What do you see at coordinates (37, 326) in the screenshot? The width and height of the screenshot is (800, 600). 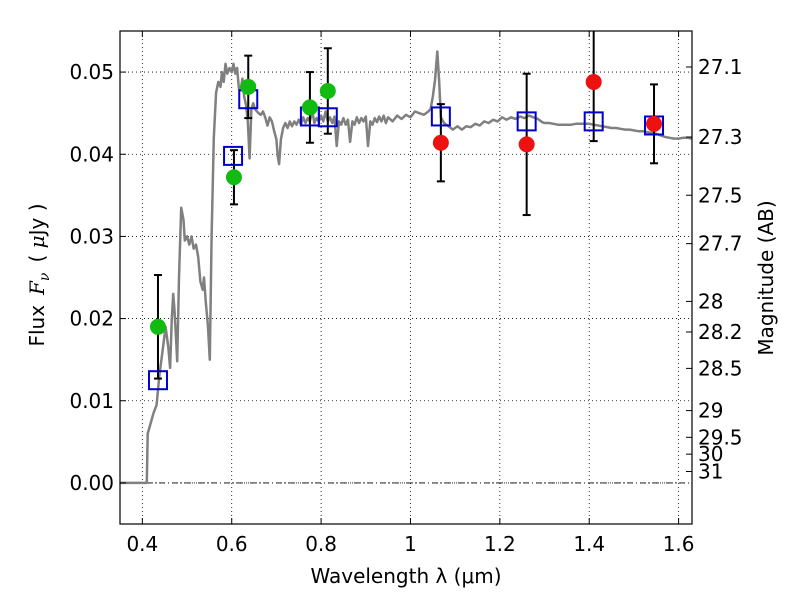 I see `y-axis-title-prefix: Flux` at bounding box center [37, 326].